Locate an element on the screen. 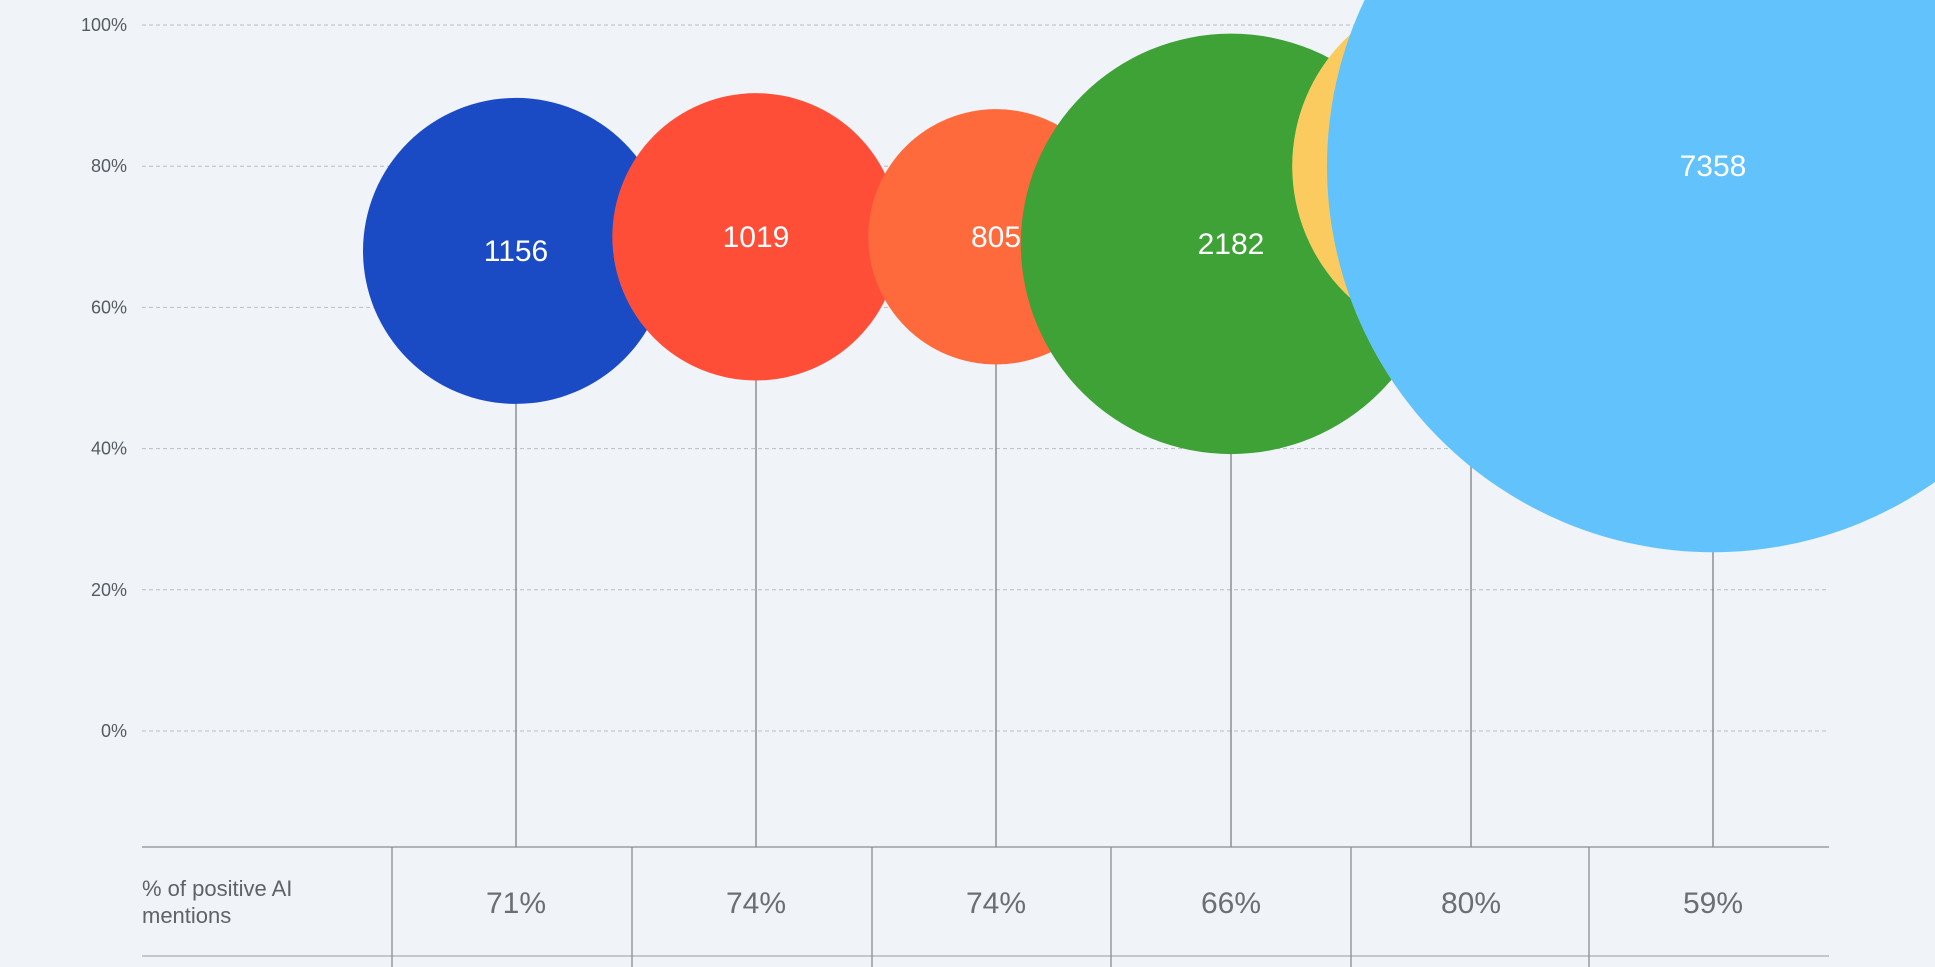 This screenshot has width=1935, height=967. y-tick-label: 100% is located at coordinates (104, 25).